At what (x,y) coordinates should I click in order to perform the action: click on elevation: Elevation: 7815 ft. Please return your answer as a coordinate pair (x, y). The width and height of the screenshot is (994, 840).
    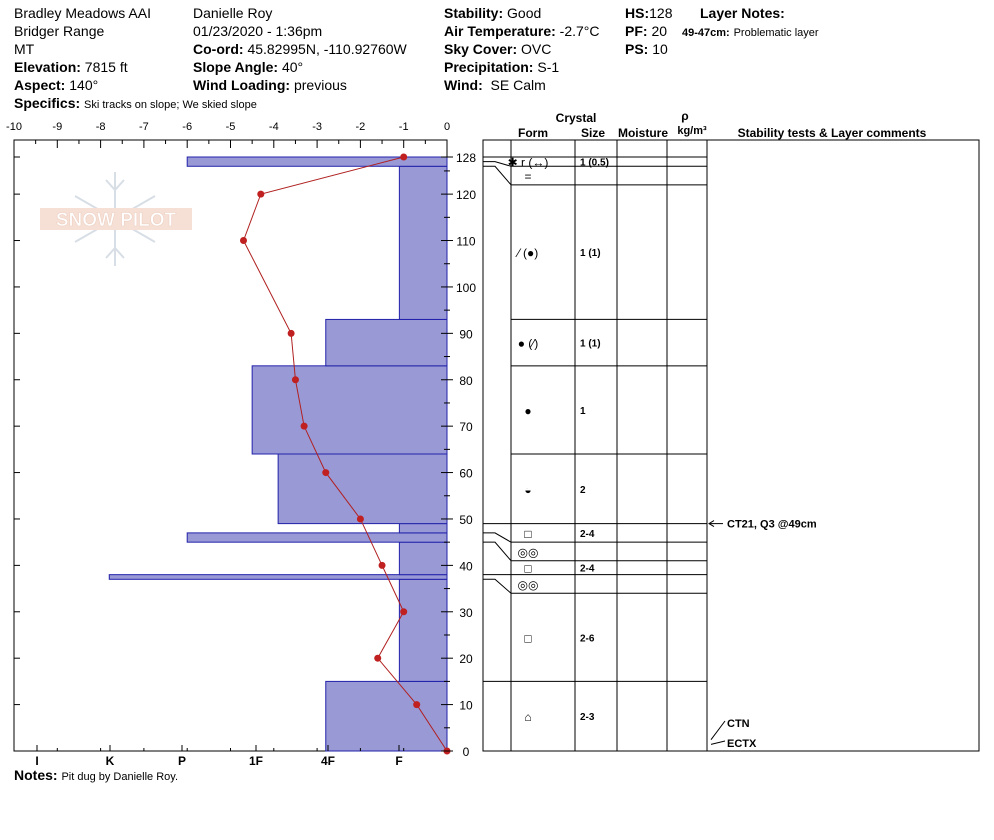
    Looking at the image, I should click on (71, 67).